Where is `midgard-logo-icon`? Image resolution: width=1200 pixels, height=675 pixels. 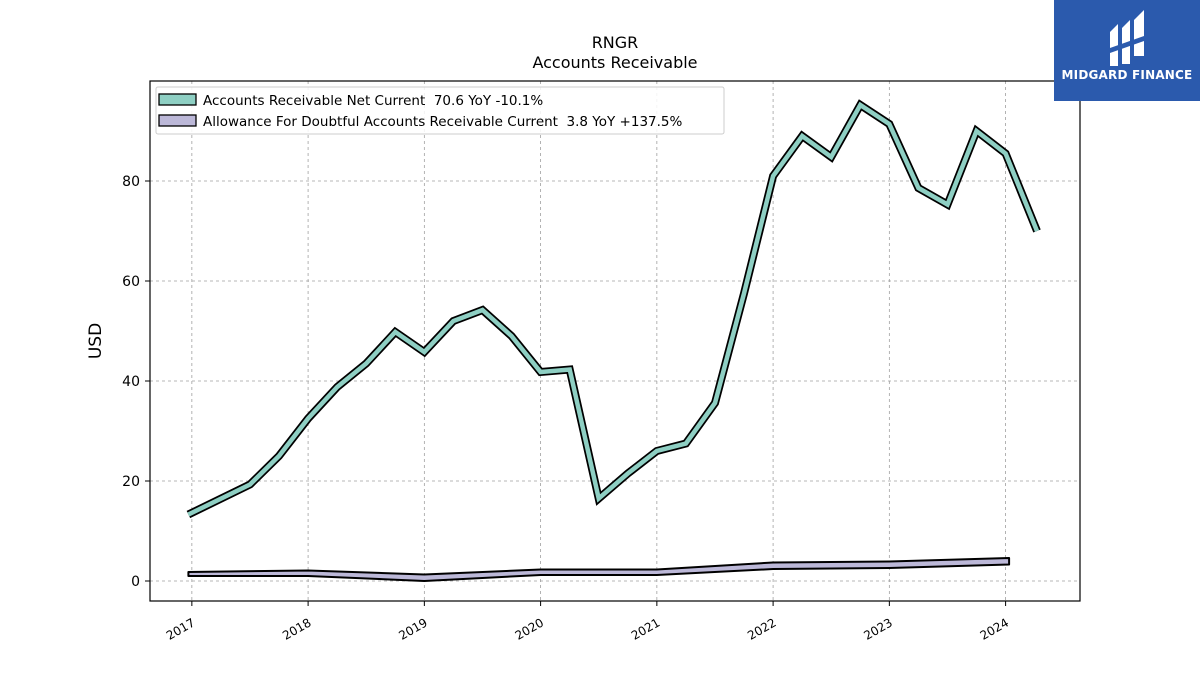 midgard-logo-icon is located at coordinates (1127, 38).